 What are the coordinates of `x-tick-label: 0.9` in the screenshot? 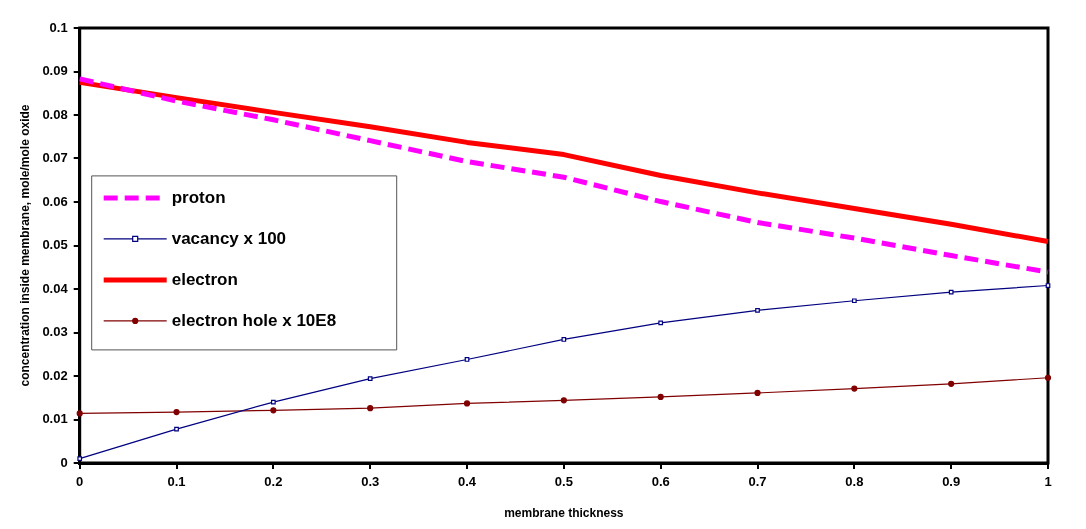 It's located at (951, 482).